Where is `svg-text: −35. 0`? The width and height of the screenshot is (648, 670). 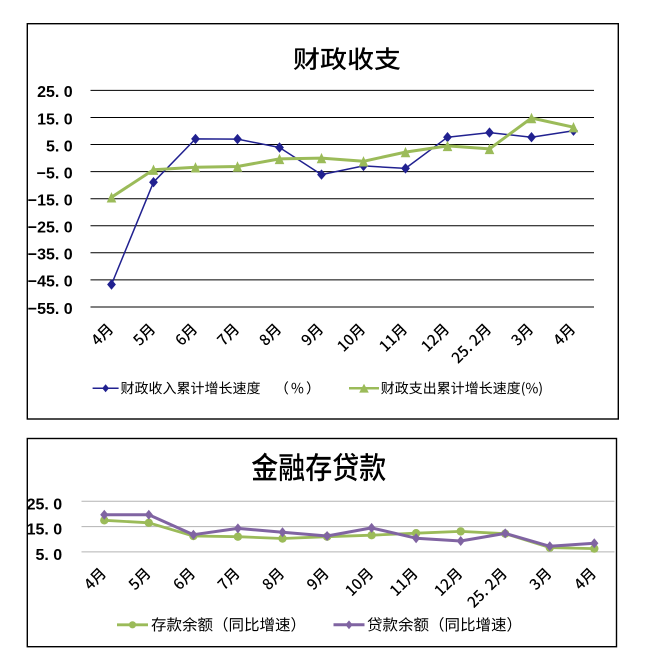 svg-text: −35. 0 is located at coordinates (50, 255).